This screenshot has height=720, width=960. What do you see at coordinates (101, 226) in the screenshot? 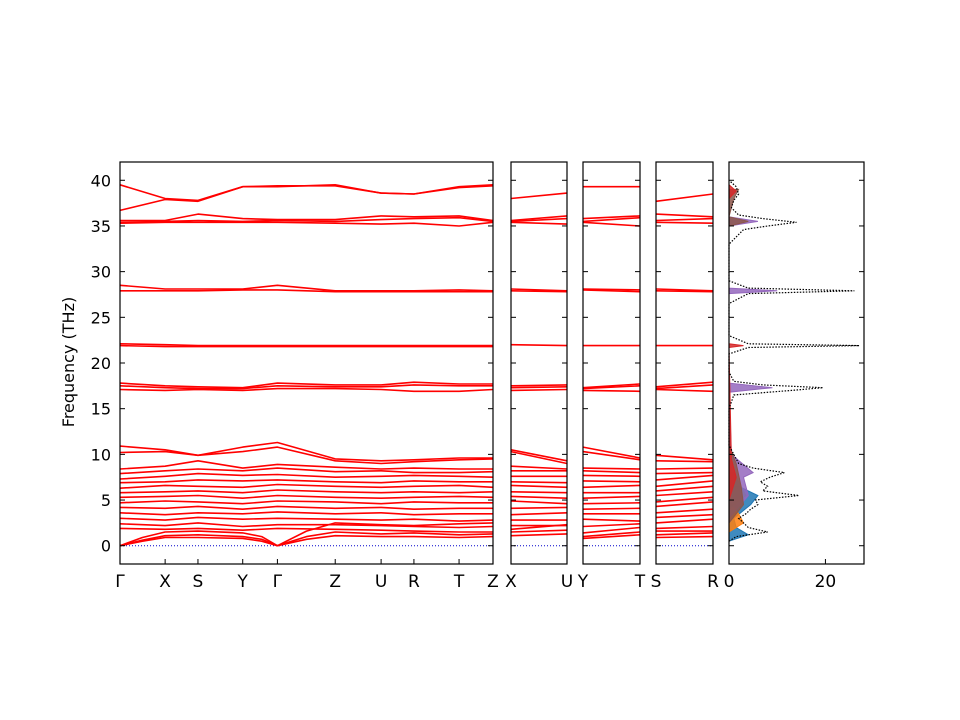
I see `y-tick-label: 35` at bounding box center [101, 226].